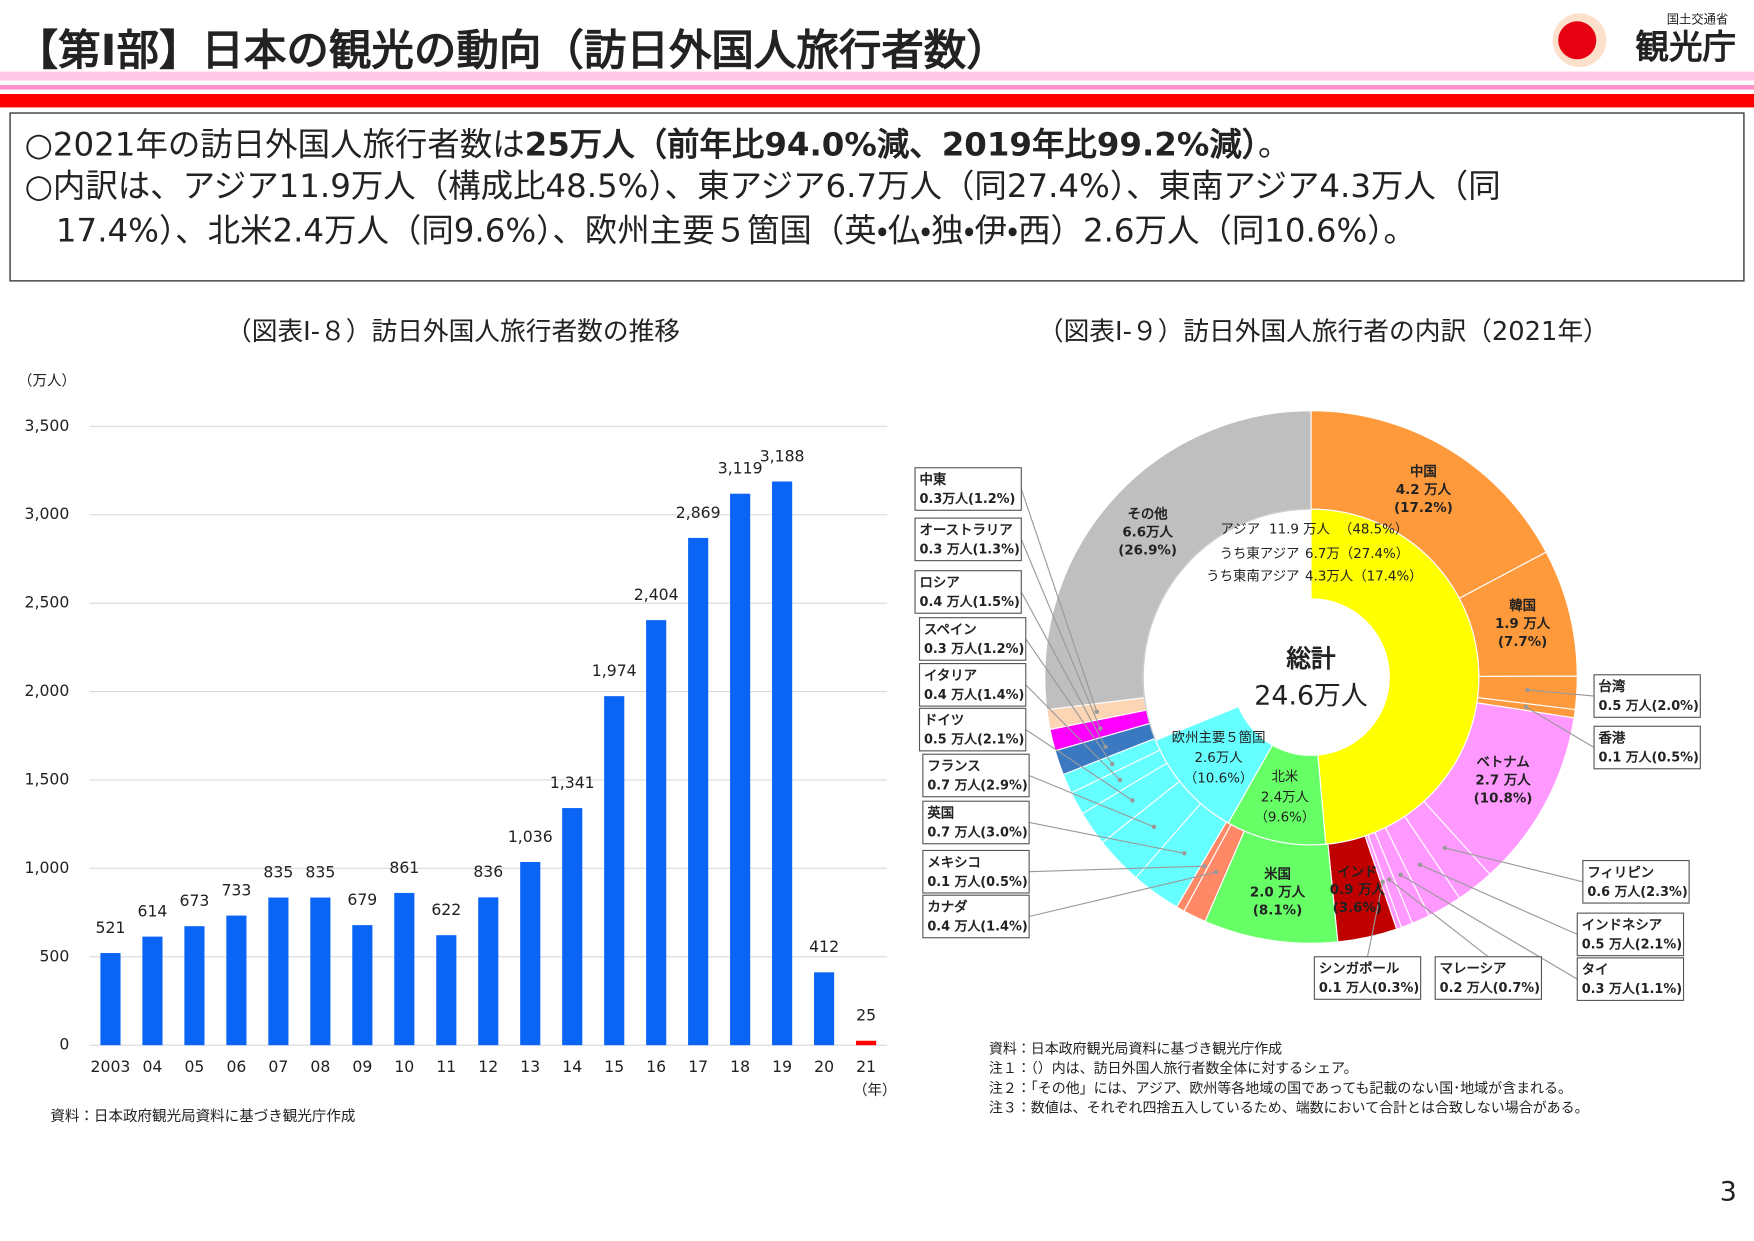  What do you see at coordinates (530, 1066) in the screenshot?
I see `x-tick-label: 13` at bounding box center [530, 1066].